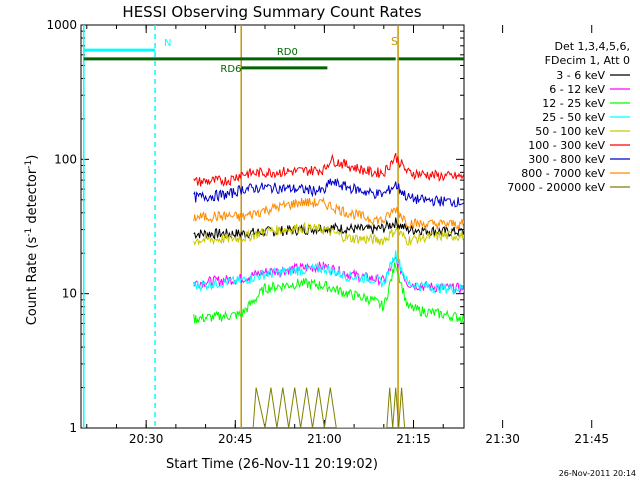 The width and height of the screenshot is (640, 480). What do you see at coordinates (271, 12) in the screenshot?
I see `chart-title: HESSI Observing Summary Count Rates` at bounding box center [271, 12].